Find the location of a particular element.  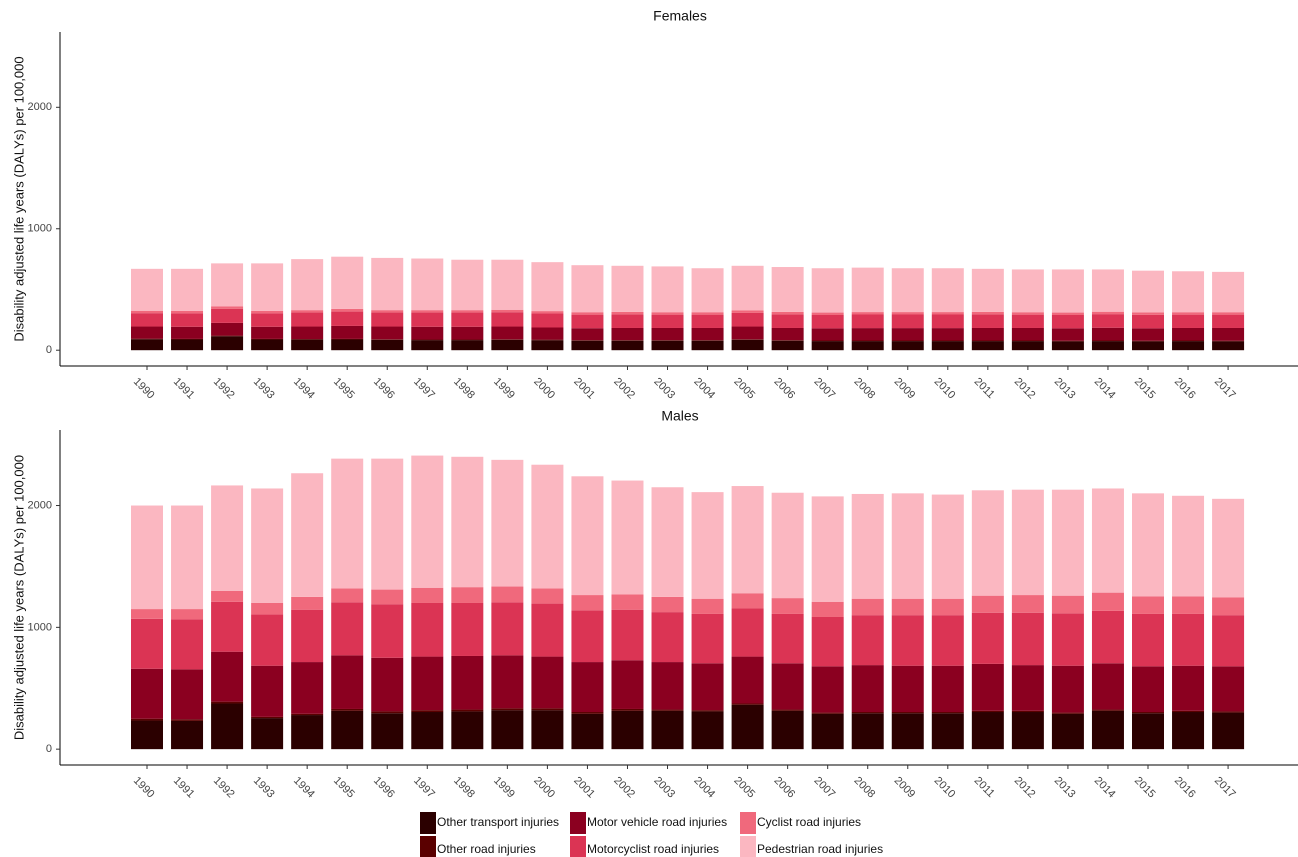

x-tick-label: 1992 is located at coordinates (224, 788).